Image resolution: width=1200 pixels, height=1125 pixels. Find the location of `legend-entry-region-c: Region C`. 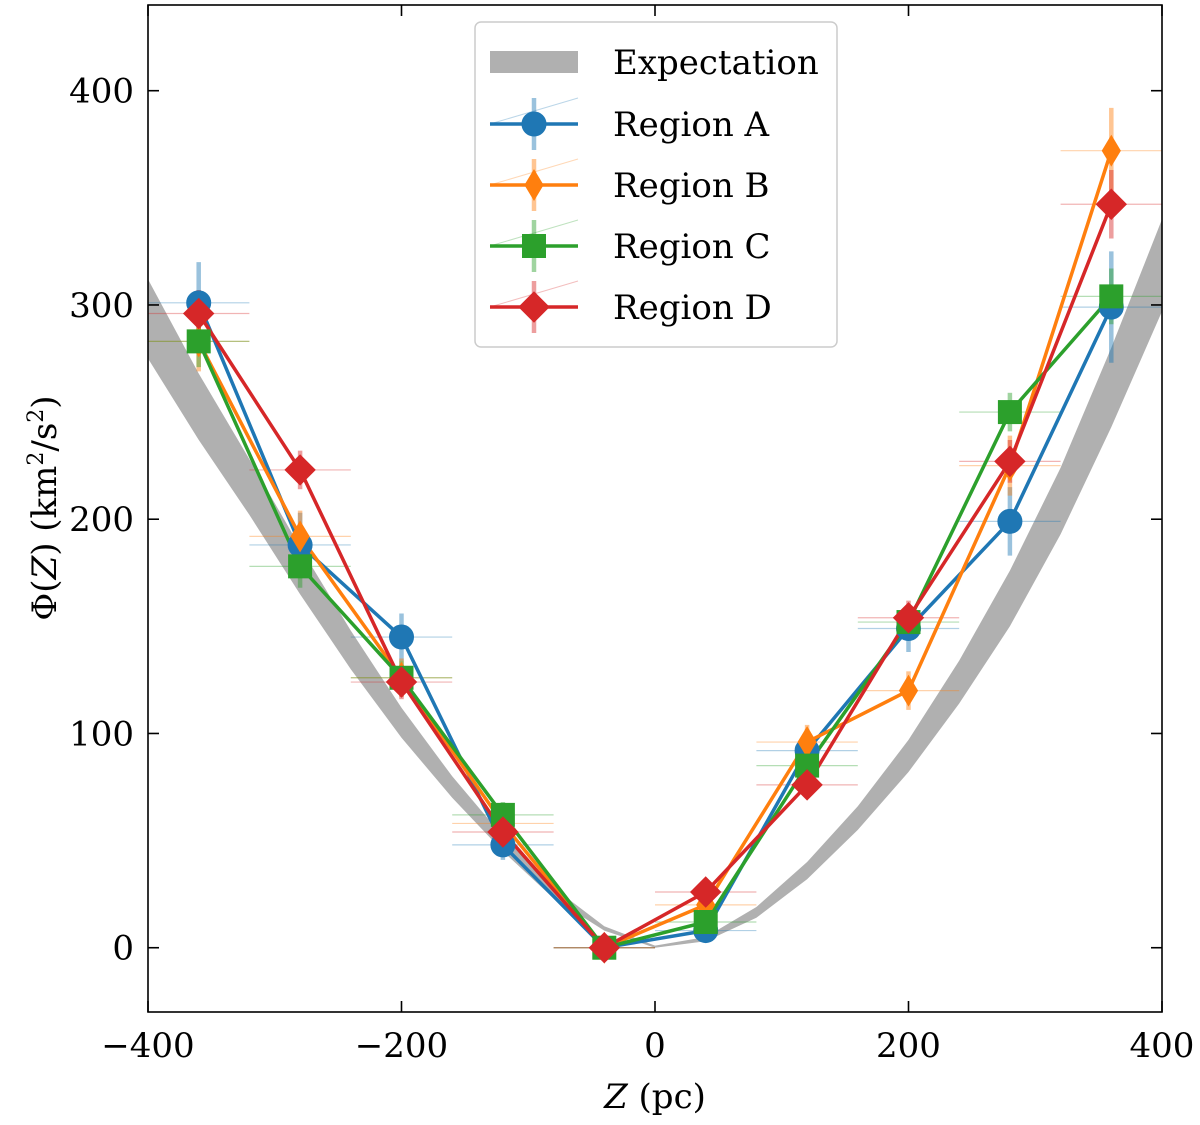

legend-entry-region-c: Region C is located at coordinates (630, 245).